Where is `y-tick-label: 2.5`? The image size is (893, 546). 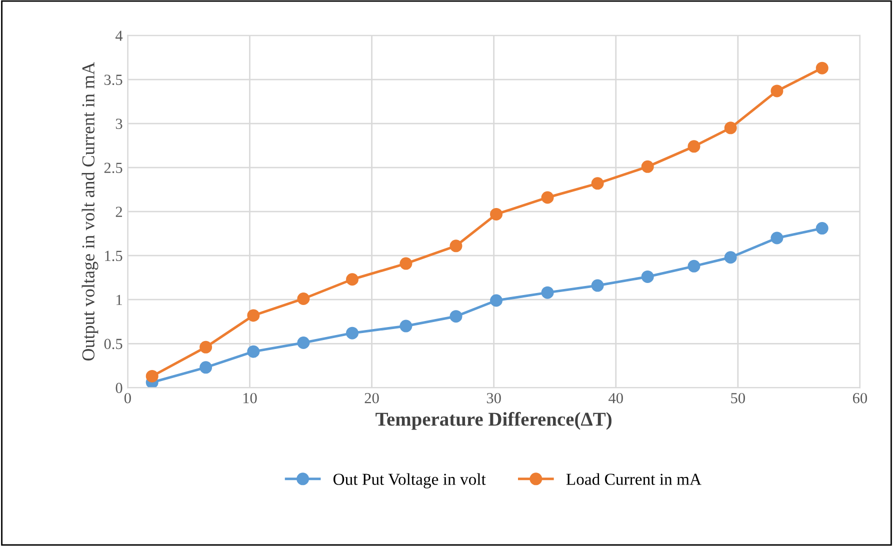
y-tick-label: 2.5 is located at coordinates (113, 168).